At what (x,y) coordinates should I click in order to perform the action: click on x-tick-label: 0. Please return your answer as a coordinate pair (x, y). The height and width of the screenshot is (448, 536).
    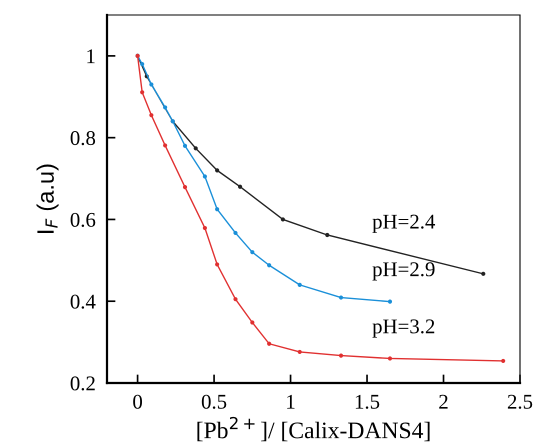
    Looking at the image, I should click on (137, 401).